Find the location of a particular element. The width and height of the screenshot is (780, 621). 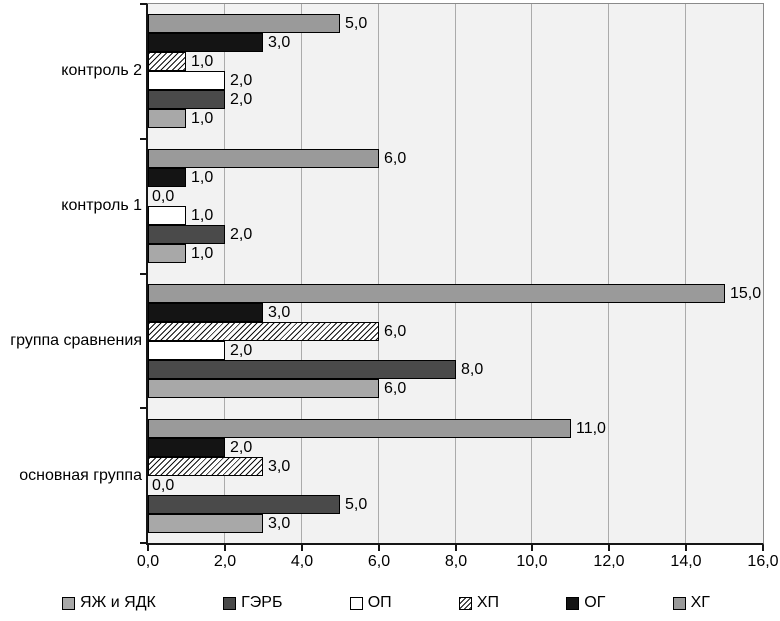

bar-value-label: 11,0 is located at coordinates (591, 428).